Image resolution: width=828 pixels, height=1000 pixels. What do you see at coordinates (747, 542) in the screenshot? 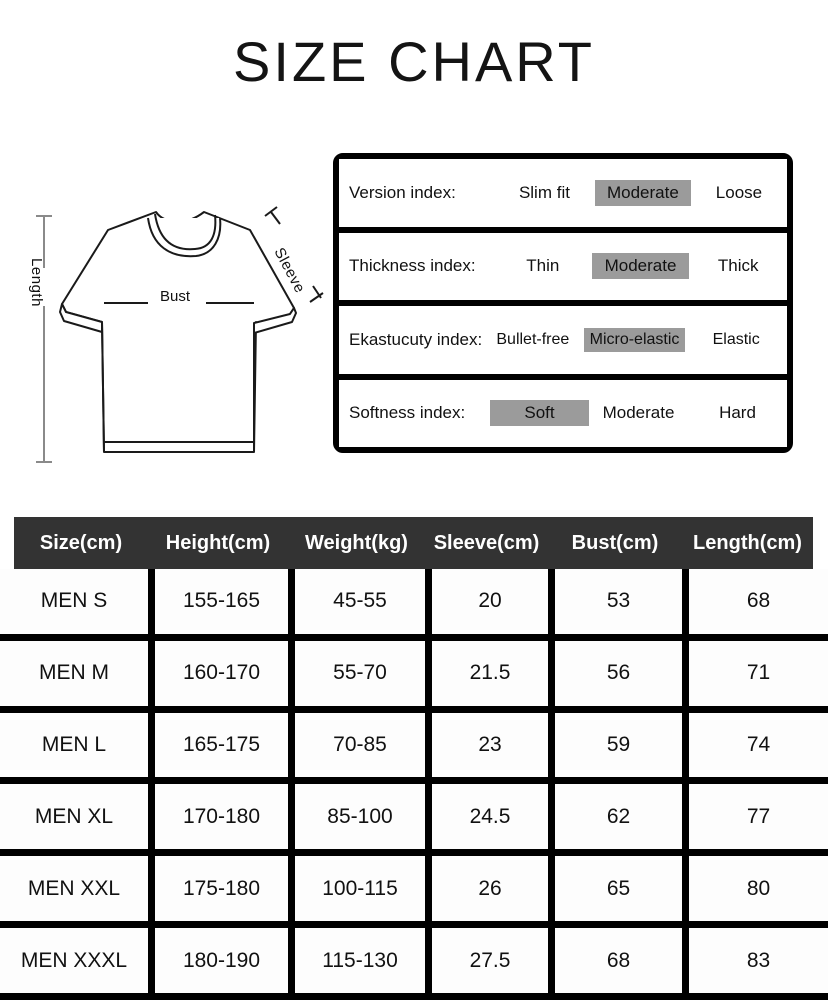
I see `column-header-length: Length(cm)` at bounding box center [747, 542].